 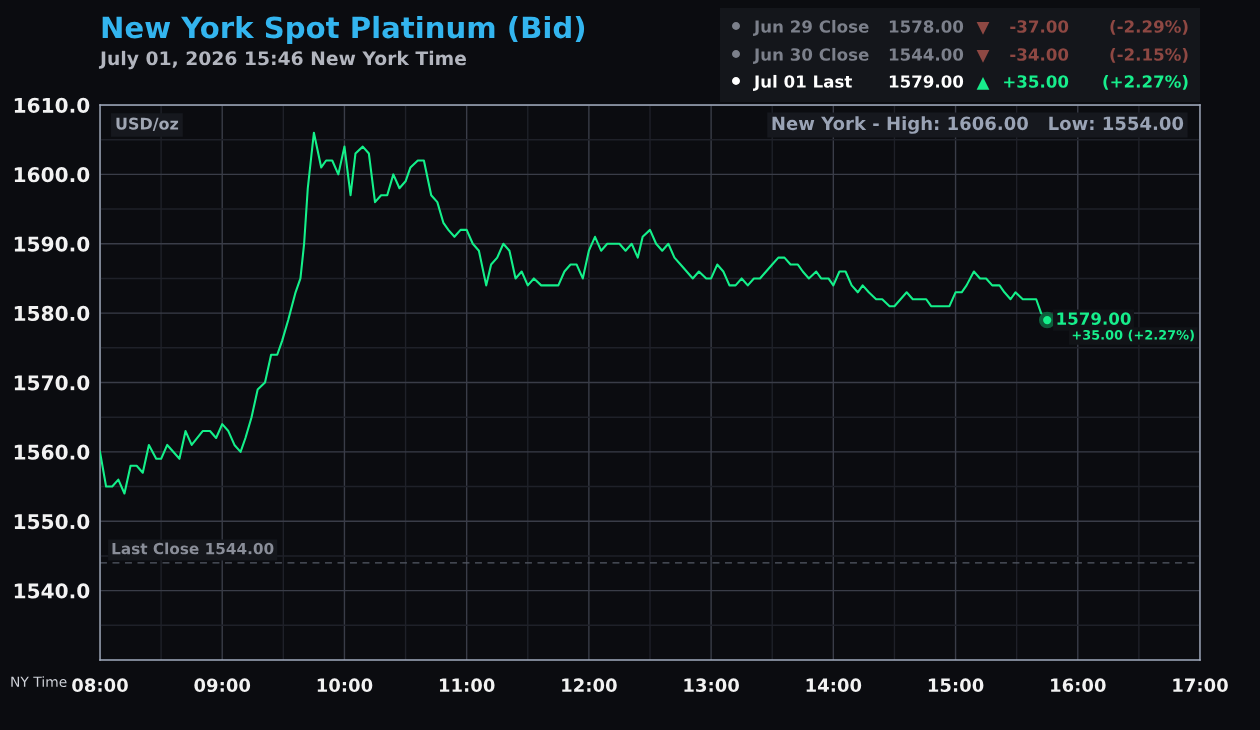 What do you see at coordinates (343, 30) in the screenshot?
I see `chart-title: New York Spot Platinum (Bid)` at bounding box center [343, 30].